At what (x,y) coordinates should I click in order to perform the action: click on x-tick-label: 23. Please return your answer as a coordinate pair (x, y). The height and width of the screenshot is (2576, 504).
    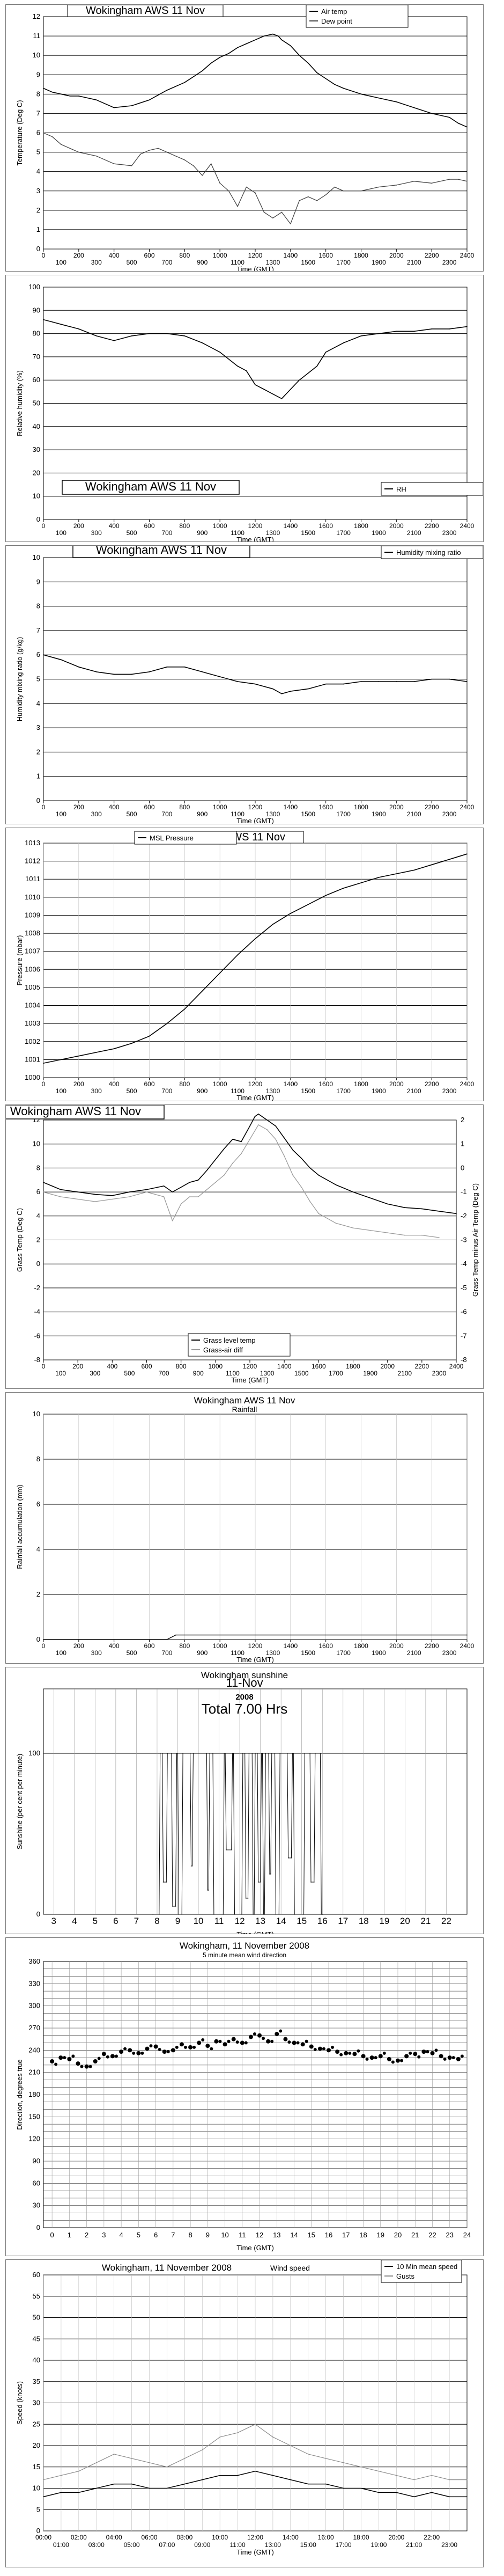
    Looking at the image, I should click on (450, 2235).